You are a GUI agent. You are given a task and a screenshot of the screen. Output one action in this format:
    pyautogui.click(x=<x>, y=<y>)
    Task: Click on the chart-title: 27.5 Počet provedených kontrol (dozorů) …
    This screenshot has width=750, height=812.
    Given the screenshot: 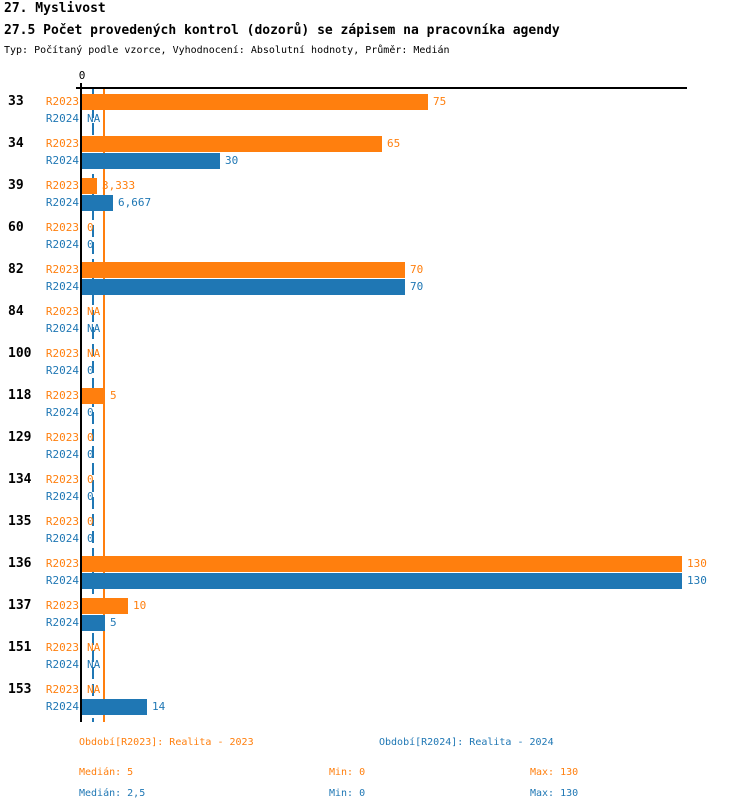 What is the action you would take?
    pyautogui.click(x=282, y=30)
    